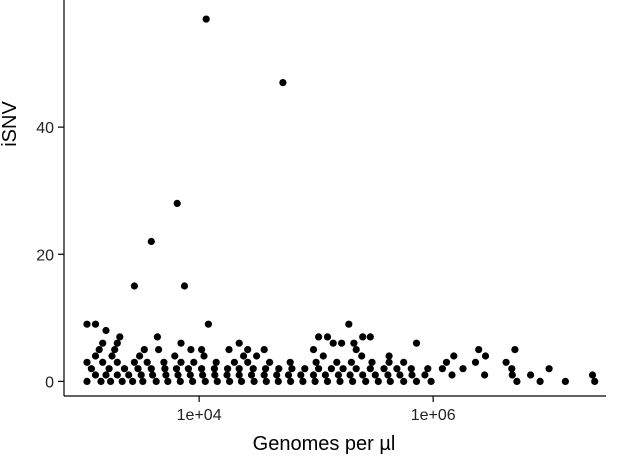 This screenshot has width=617, height=457. I want to click on y-tick-label: 20, so click(45, 255).